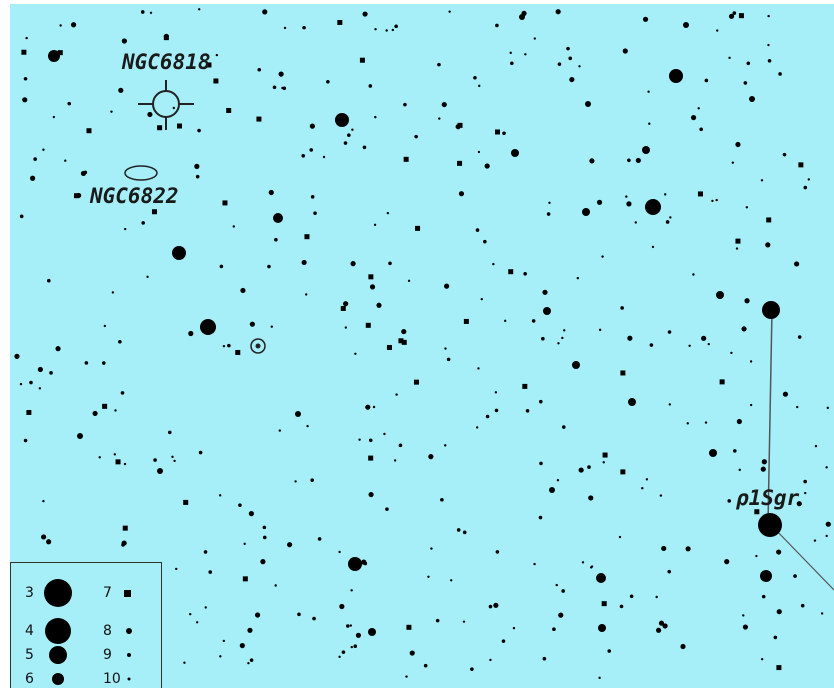 The width and height of the screenshot is (834, 688). I want to click on asterism-line-south, so click(802, 558).